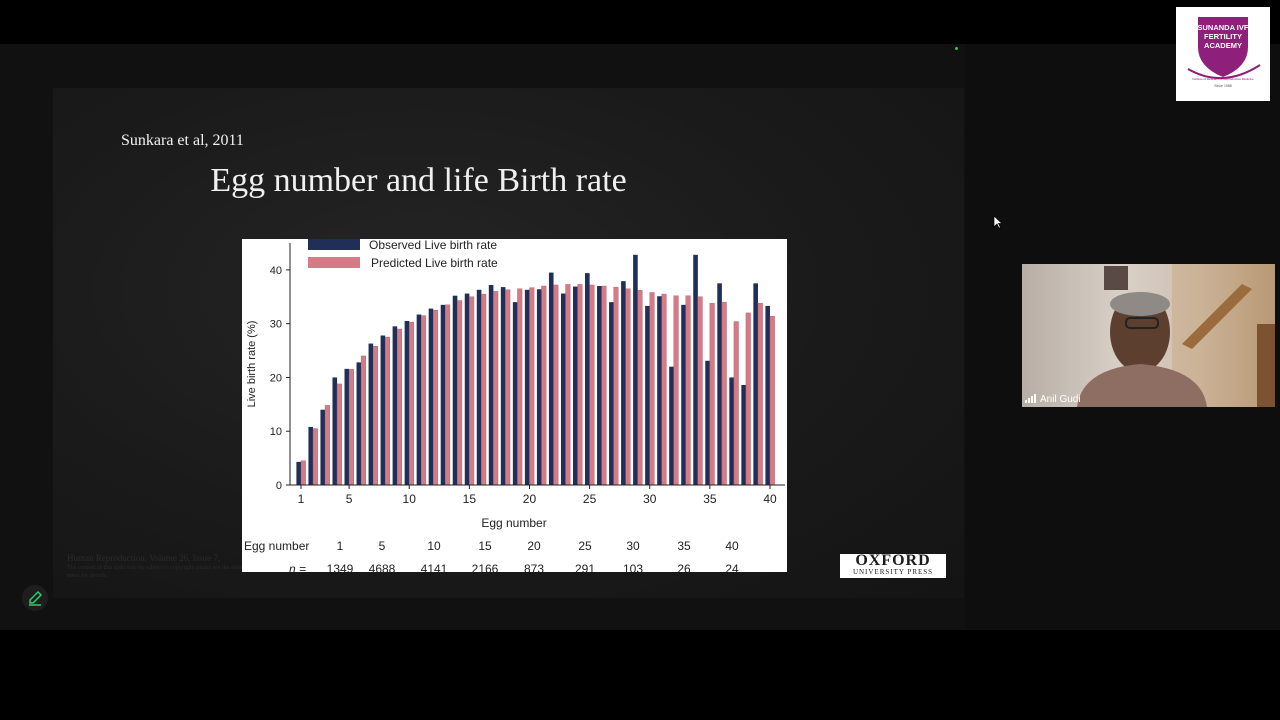 The height and width of the screenshot is (720, 1280). What do you see at coordinates (770, 499) in the screenshot?
I see `x-tick-label: 40` at bounding box center [770, 499].